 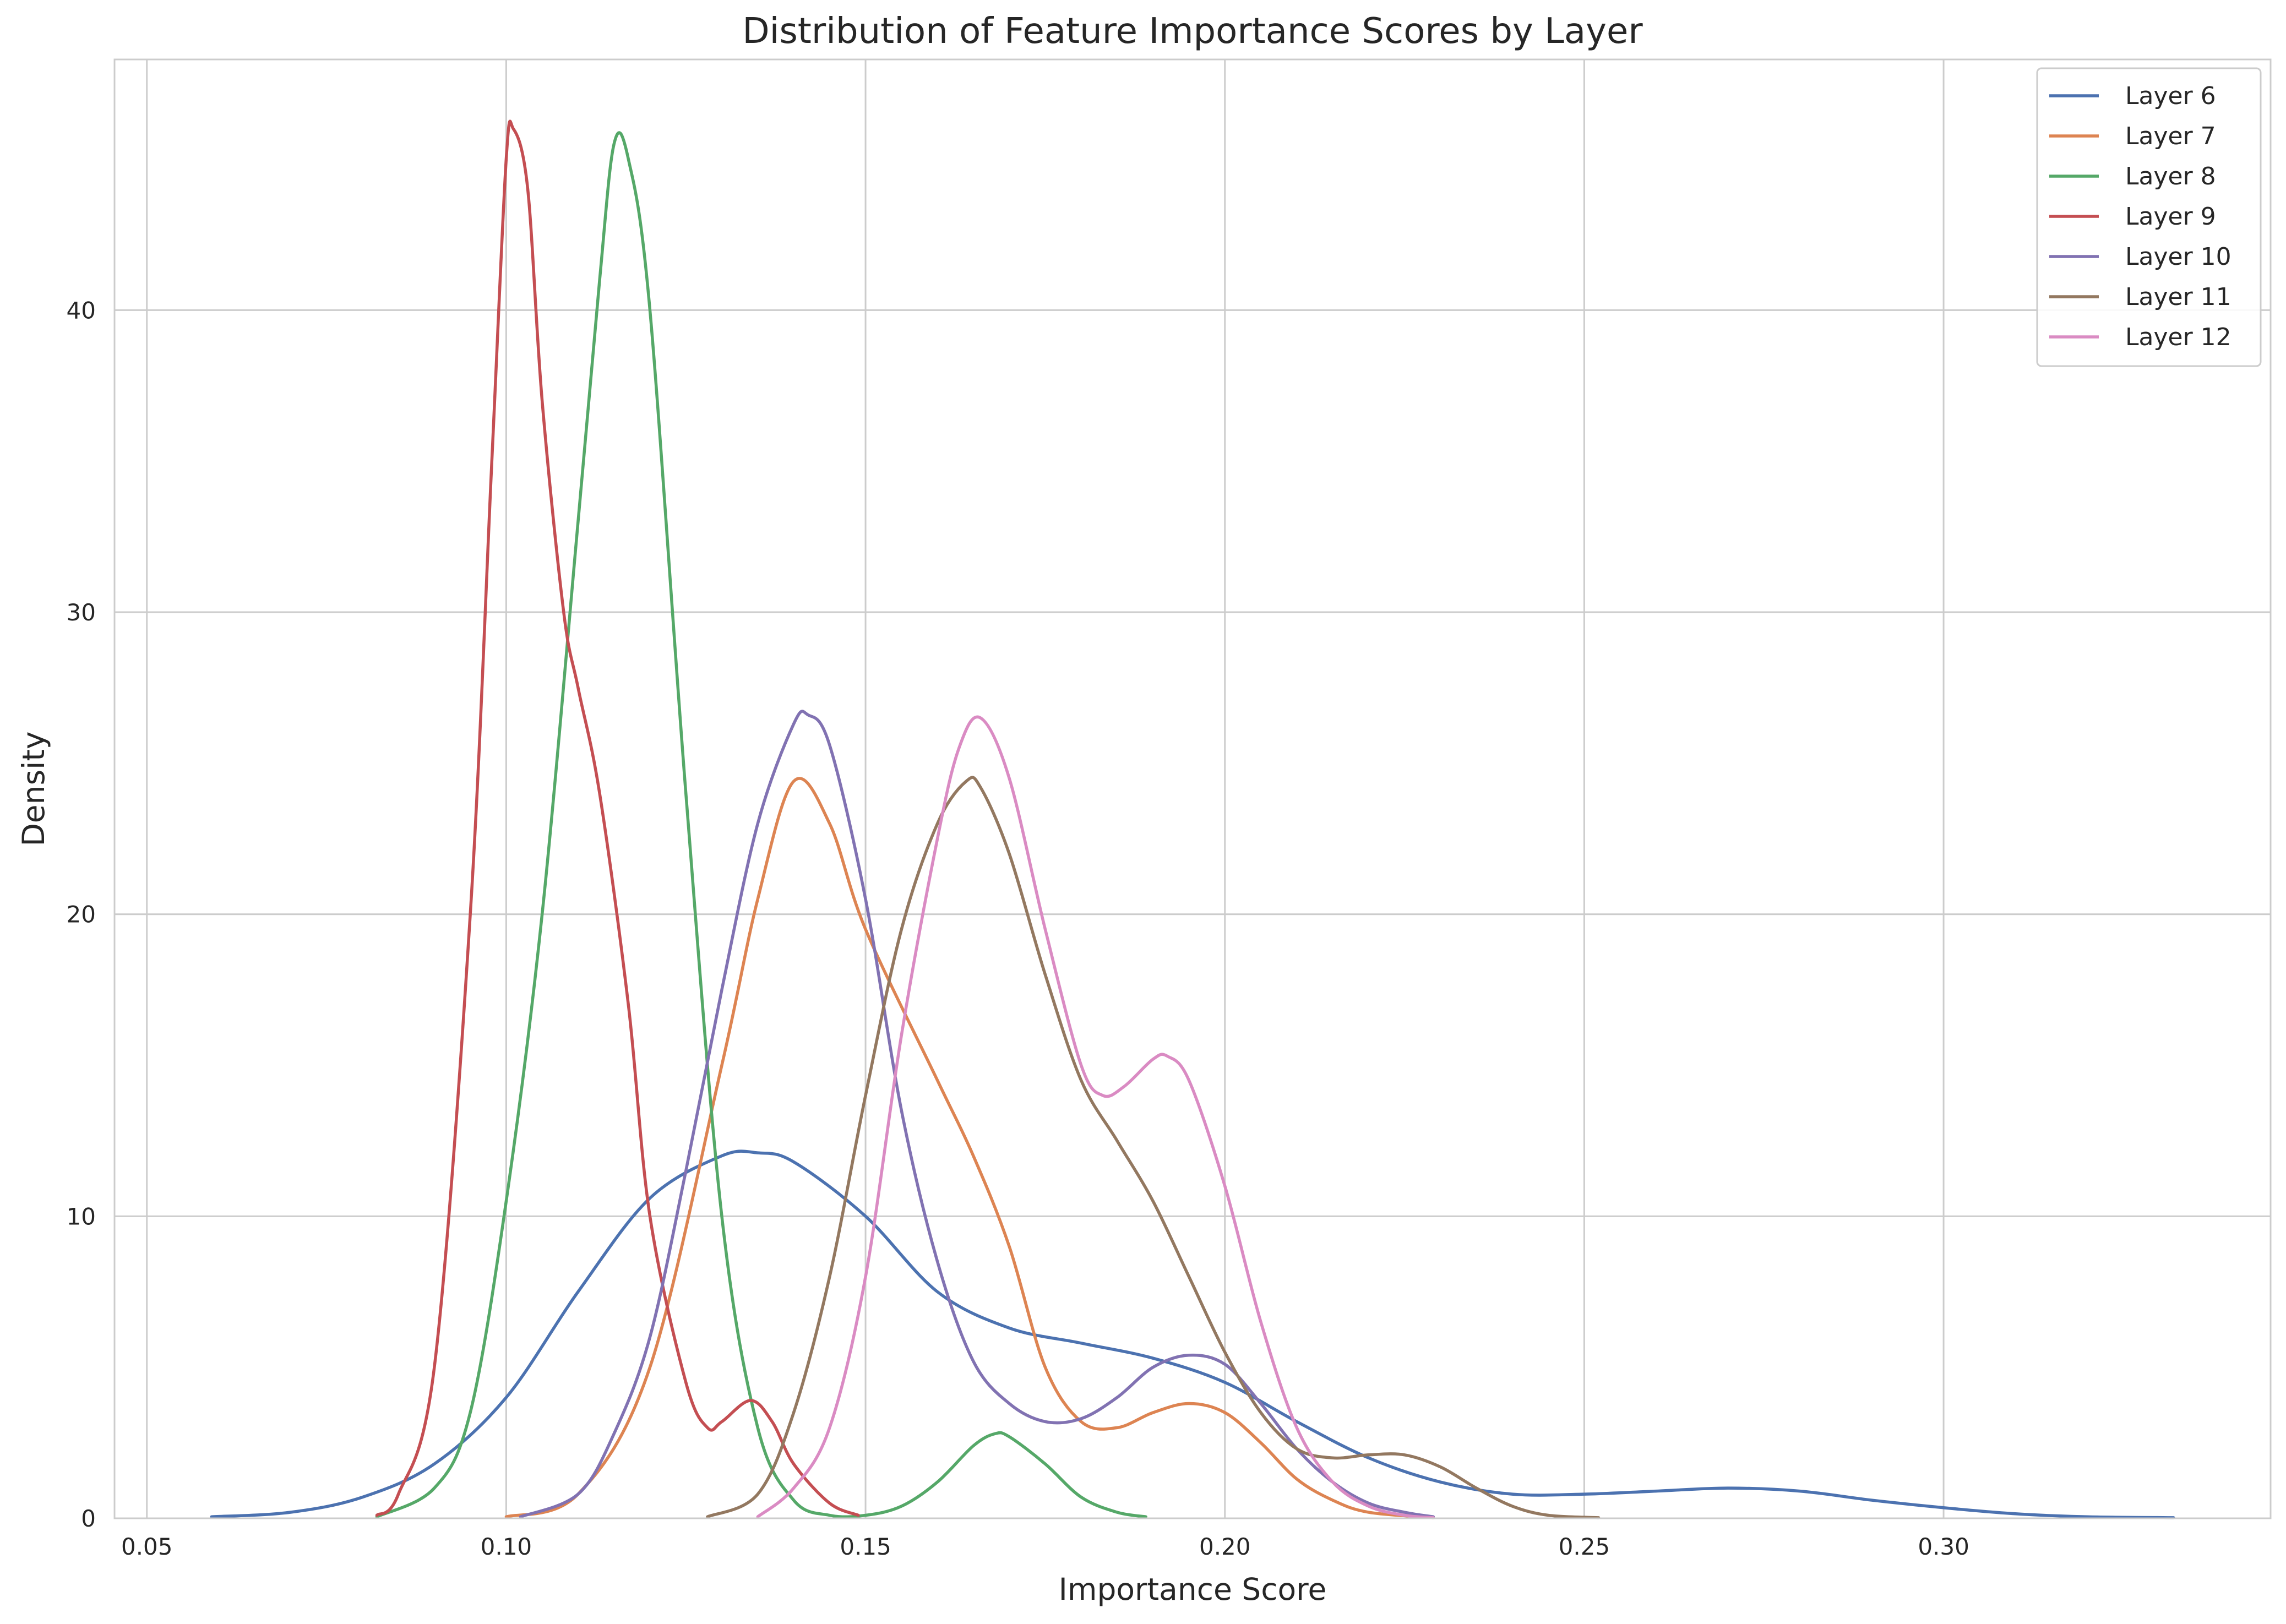 What do you see at coordinates (2170, 217) in the screenshot?
I see `legend-label: Layer 9` at bounding box center [2170, 217].